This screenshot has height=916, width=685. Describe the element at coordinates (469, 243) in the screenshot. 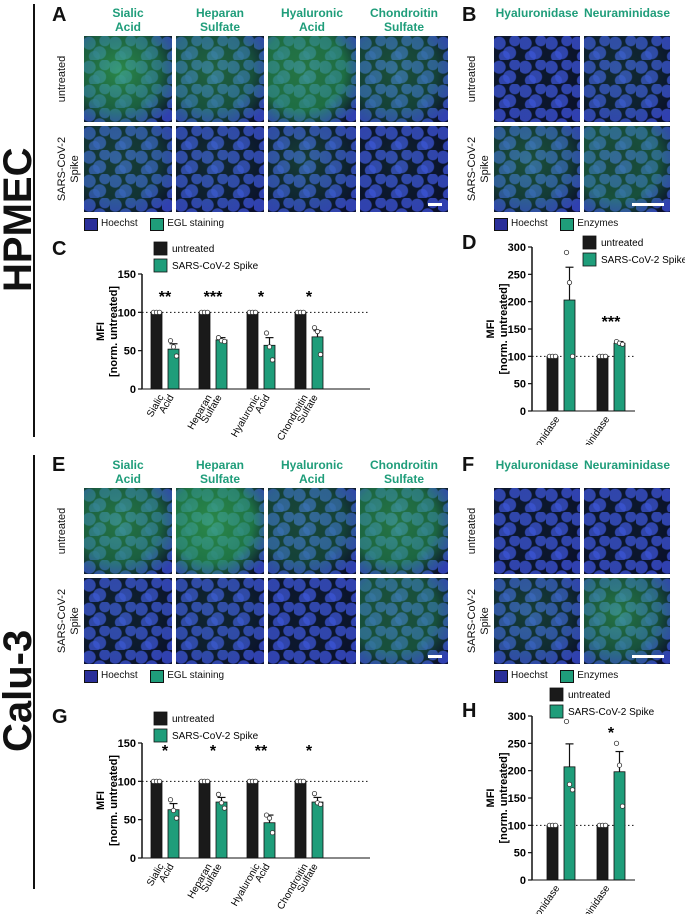

I see `panel-letter-d: D` at that location.